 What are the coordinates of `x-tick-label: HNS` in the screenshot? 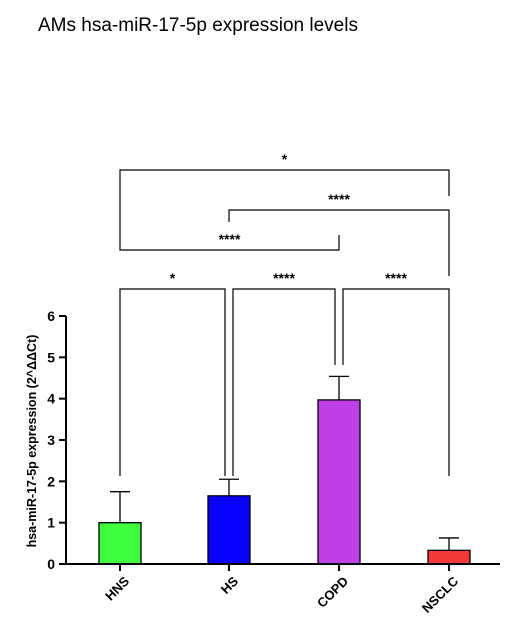 It's located at (117, 588).